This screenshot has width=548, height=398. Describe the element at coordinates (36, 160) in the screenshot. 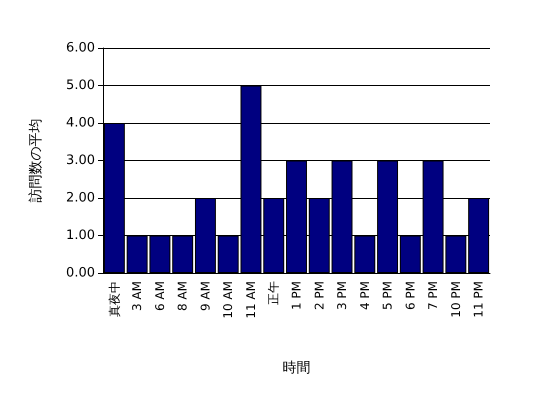

I see `y-axis-title: 訪問数の平均` at that location.